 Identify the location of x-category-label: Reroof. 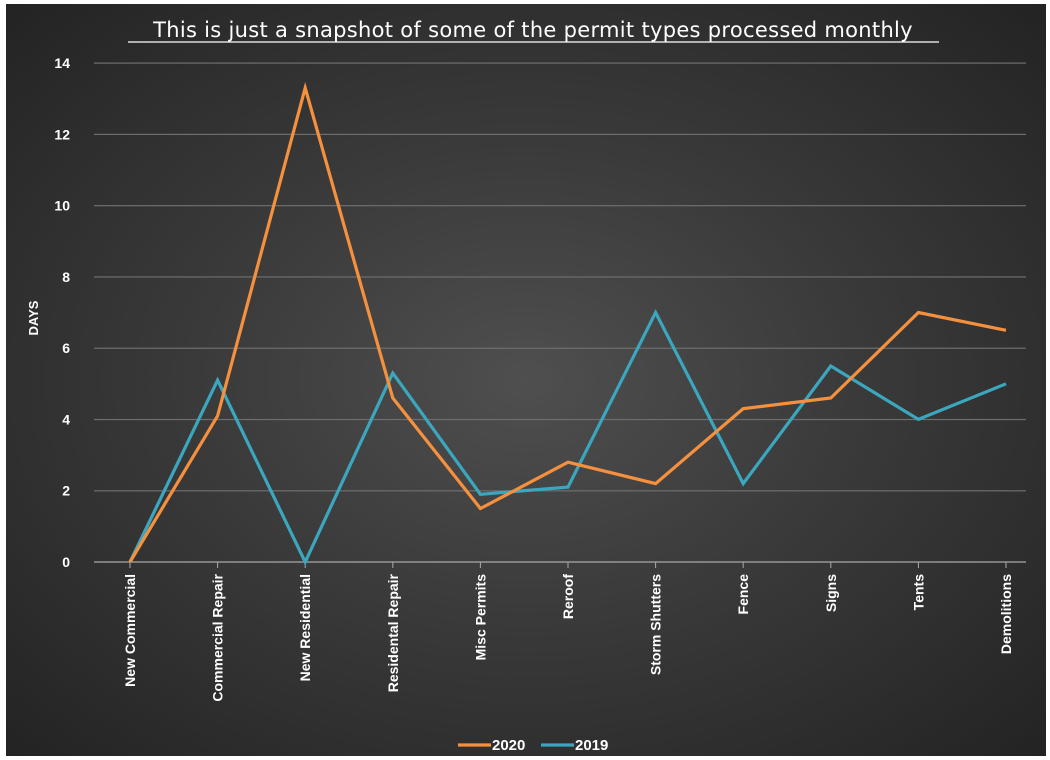
(568, 596).